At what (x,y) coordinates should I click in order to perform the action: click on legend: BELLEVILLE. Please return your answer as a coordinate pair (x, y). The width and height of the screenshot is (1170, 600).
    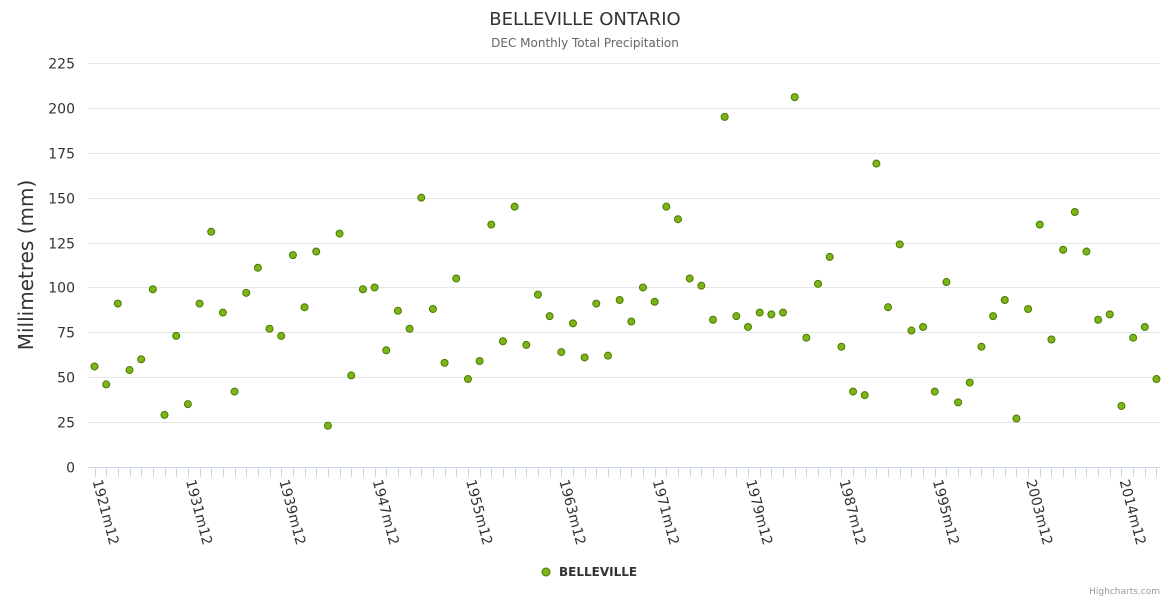
    Looking at the image, I should click on (589, 572).